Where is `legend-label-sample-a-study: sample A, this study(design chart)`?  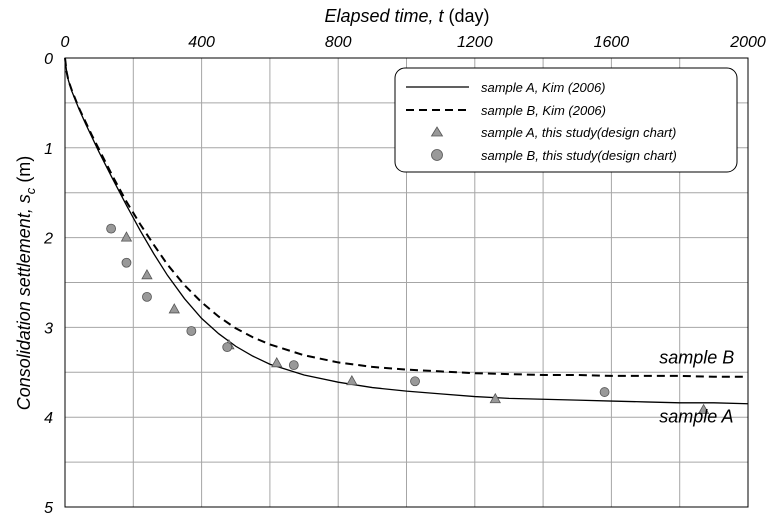 legend-label-sample-a-study: sample A, this study(design chart) is located at coordinates (578, 132).